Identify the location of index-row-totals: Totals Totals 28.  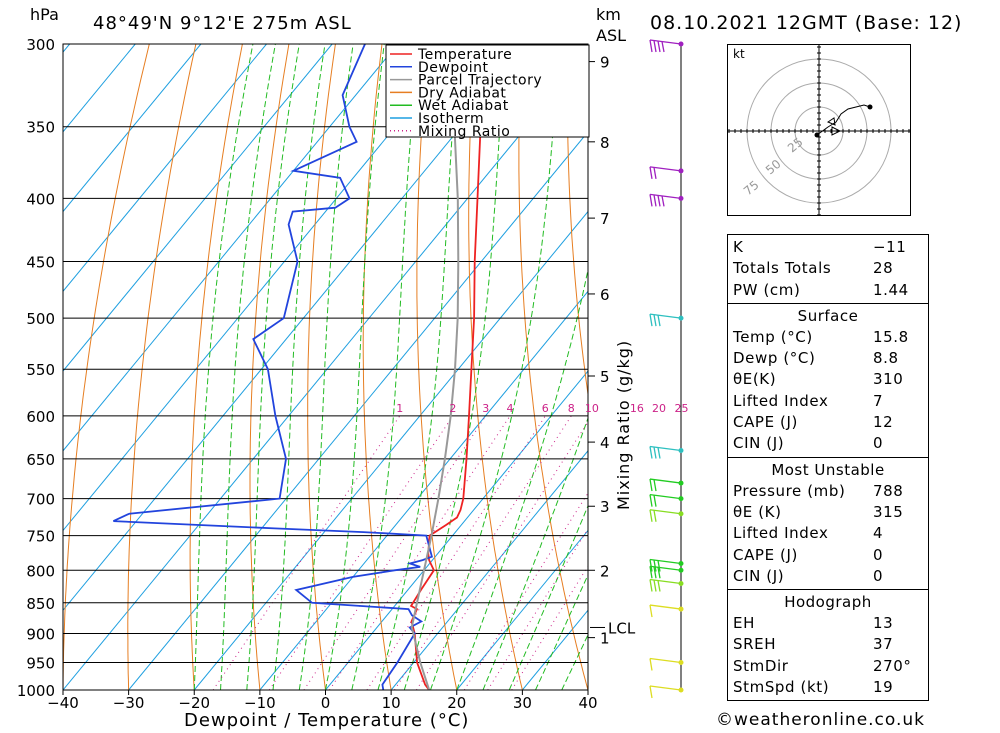
(813, 268).